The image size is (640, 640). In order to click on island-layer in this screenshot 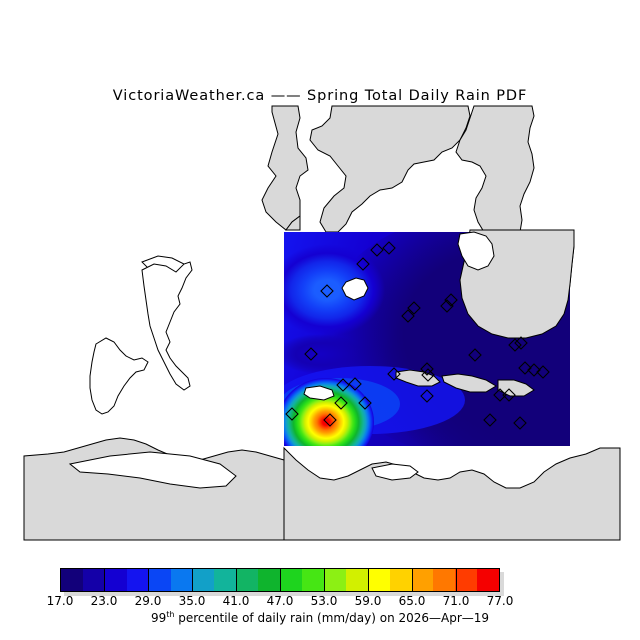, I will do `click(141, 335)`.